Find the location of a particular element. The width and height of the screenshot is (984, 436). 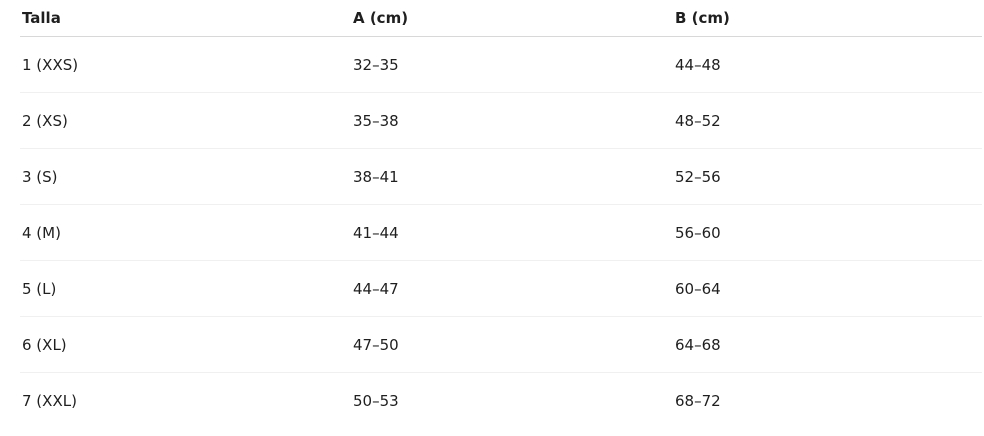

table-cell: 44–47 is located at coordinates (512, 288).